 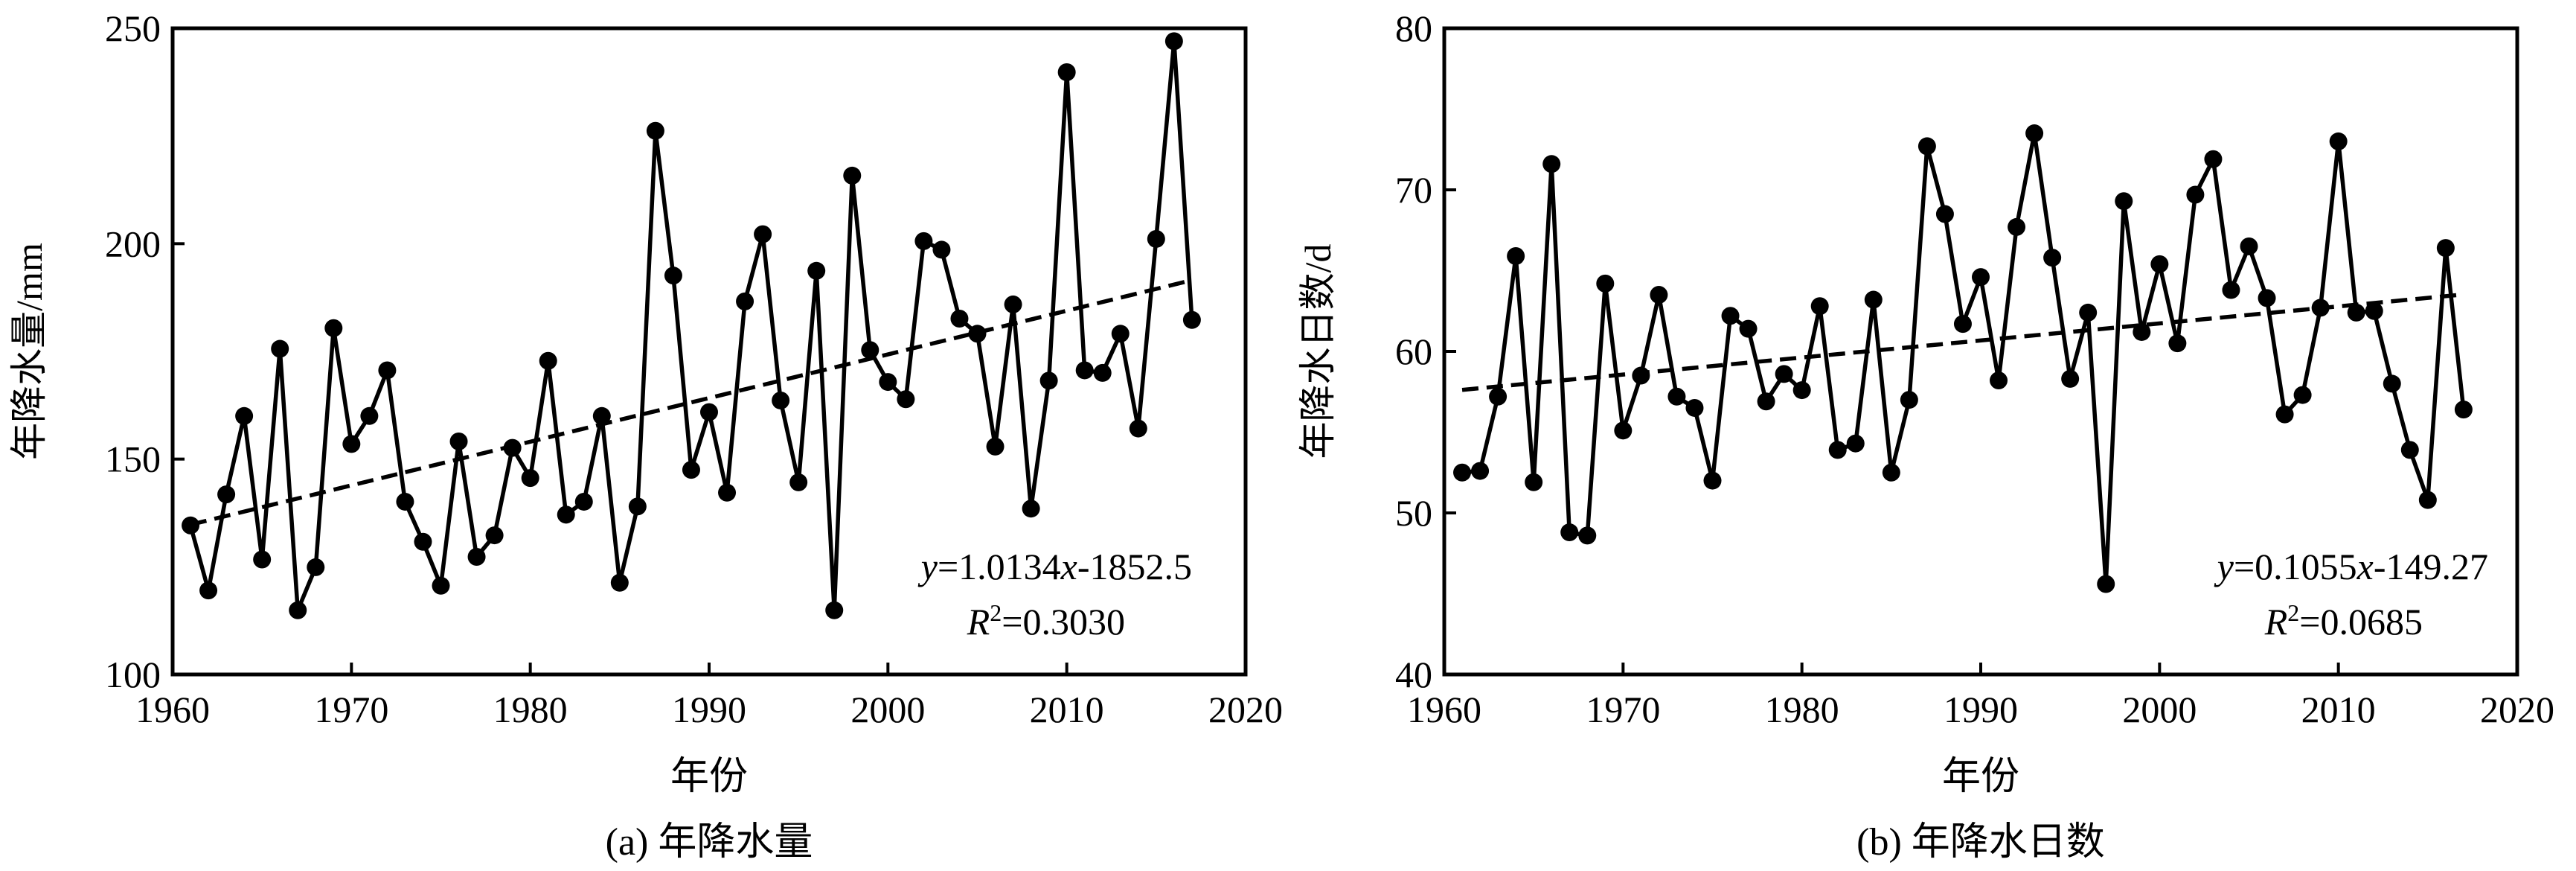 I want to click on equation-b: y=0.1055x-149.27, so click(x=2351, y=566).